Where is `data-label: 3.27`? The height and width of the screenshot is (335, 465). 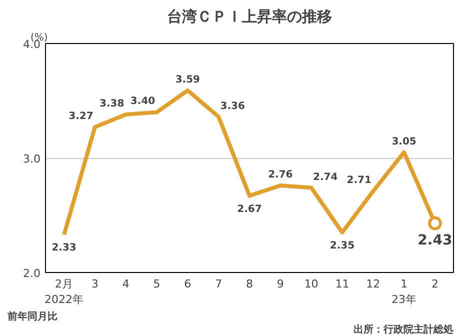
data-label: 3.27 is located at coordinates (81, 116).